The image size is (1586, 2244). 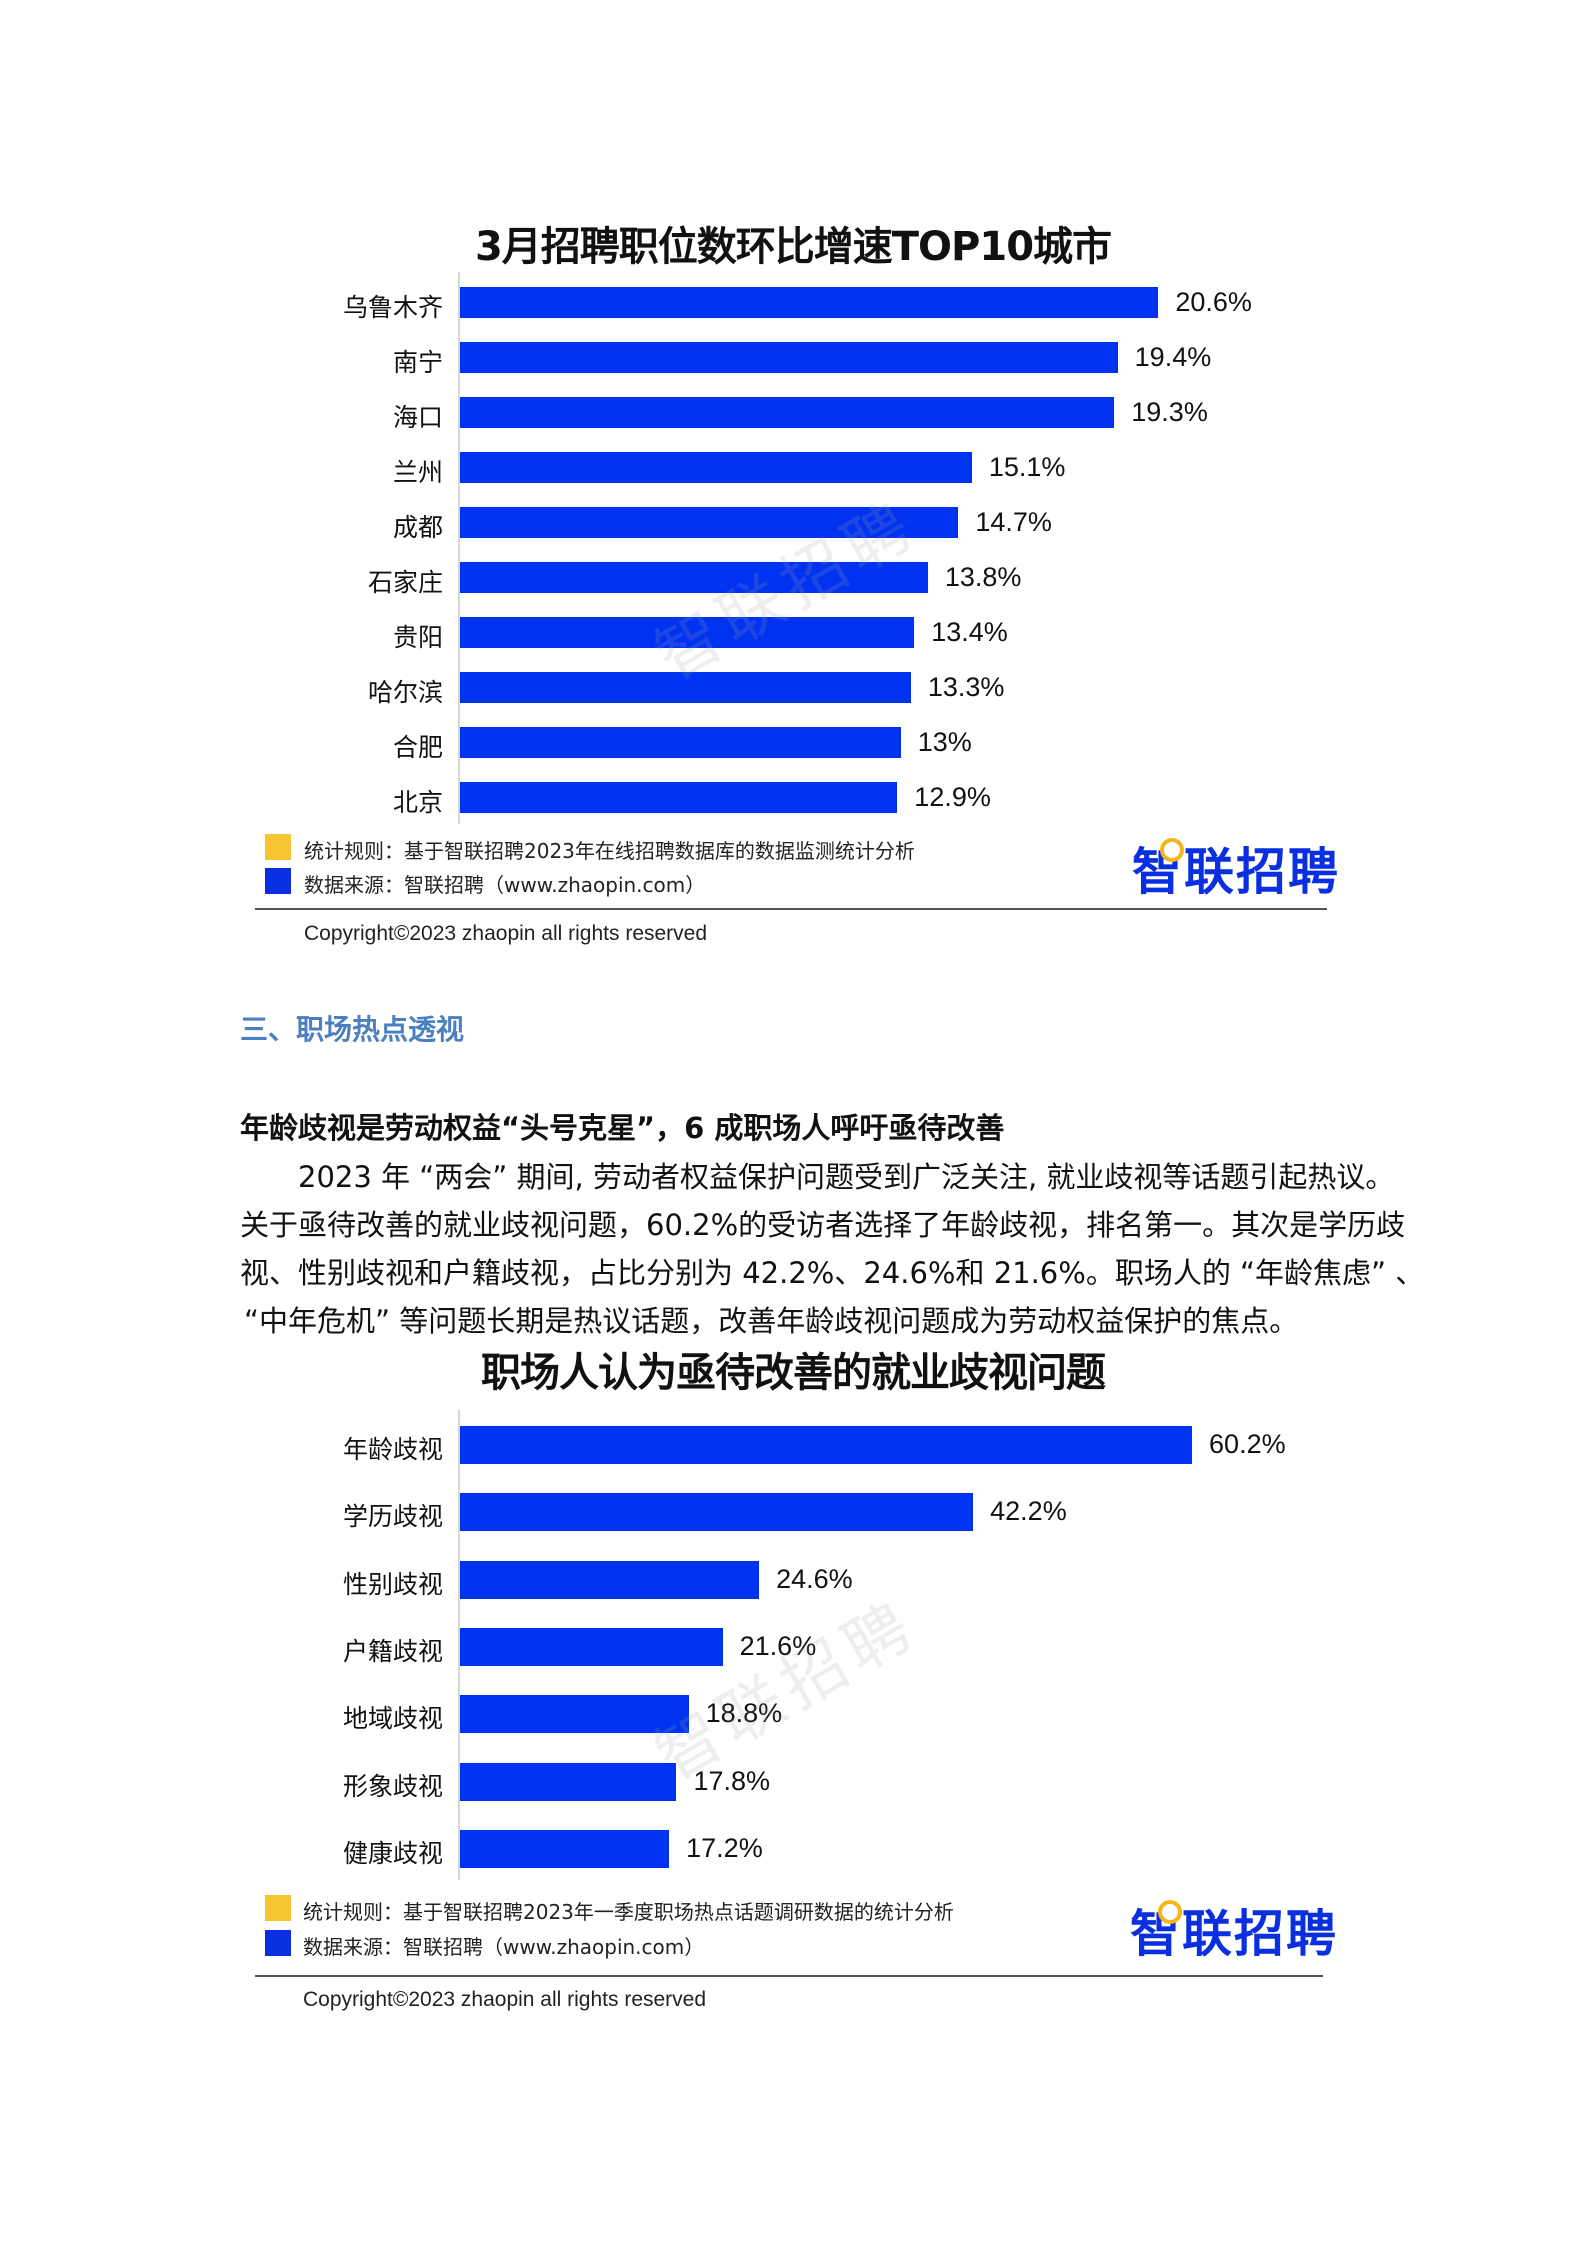 What do you see at coordinates (392, 1786) in the screenshot?
I see `category-label: 形象歧视` at bounding box center [392, 1786].